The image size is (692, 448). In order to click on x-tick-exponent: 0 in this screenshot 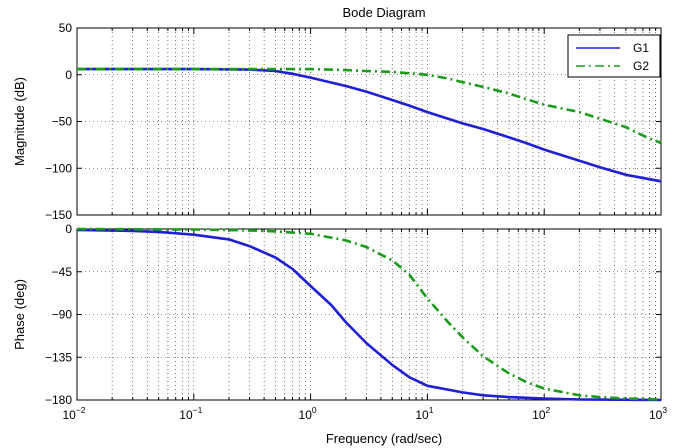, I will do `click(314, 410)`.